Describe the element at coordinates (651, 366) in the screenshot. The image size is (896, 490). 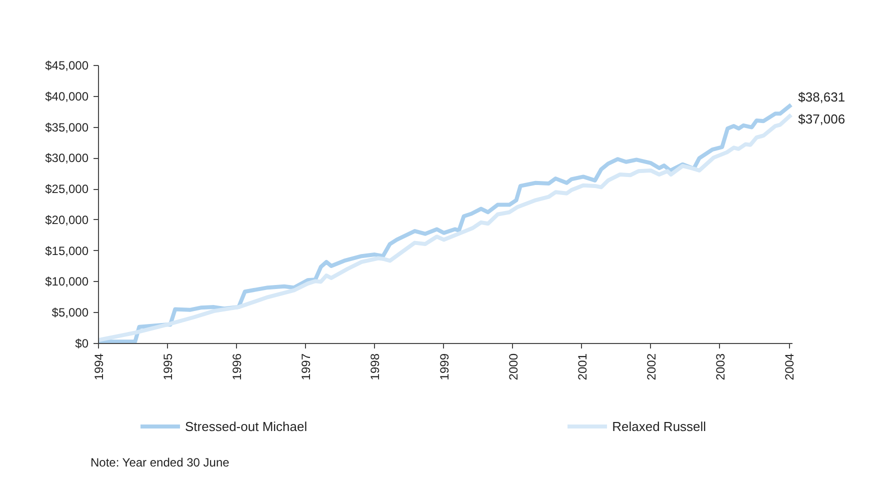
I see `x-tick-label: 2002` at that location.